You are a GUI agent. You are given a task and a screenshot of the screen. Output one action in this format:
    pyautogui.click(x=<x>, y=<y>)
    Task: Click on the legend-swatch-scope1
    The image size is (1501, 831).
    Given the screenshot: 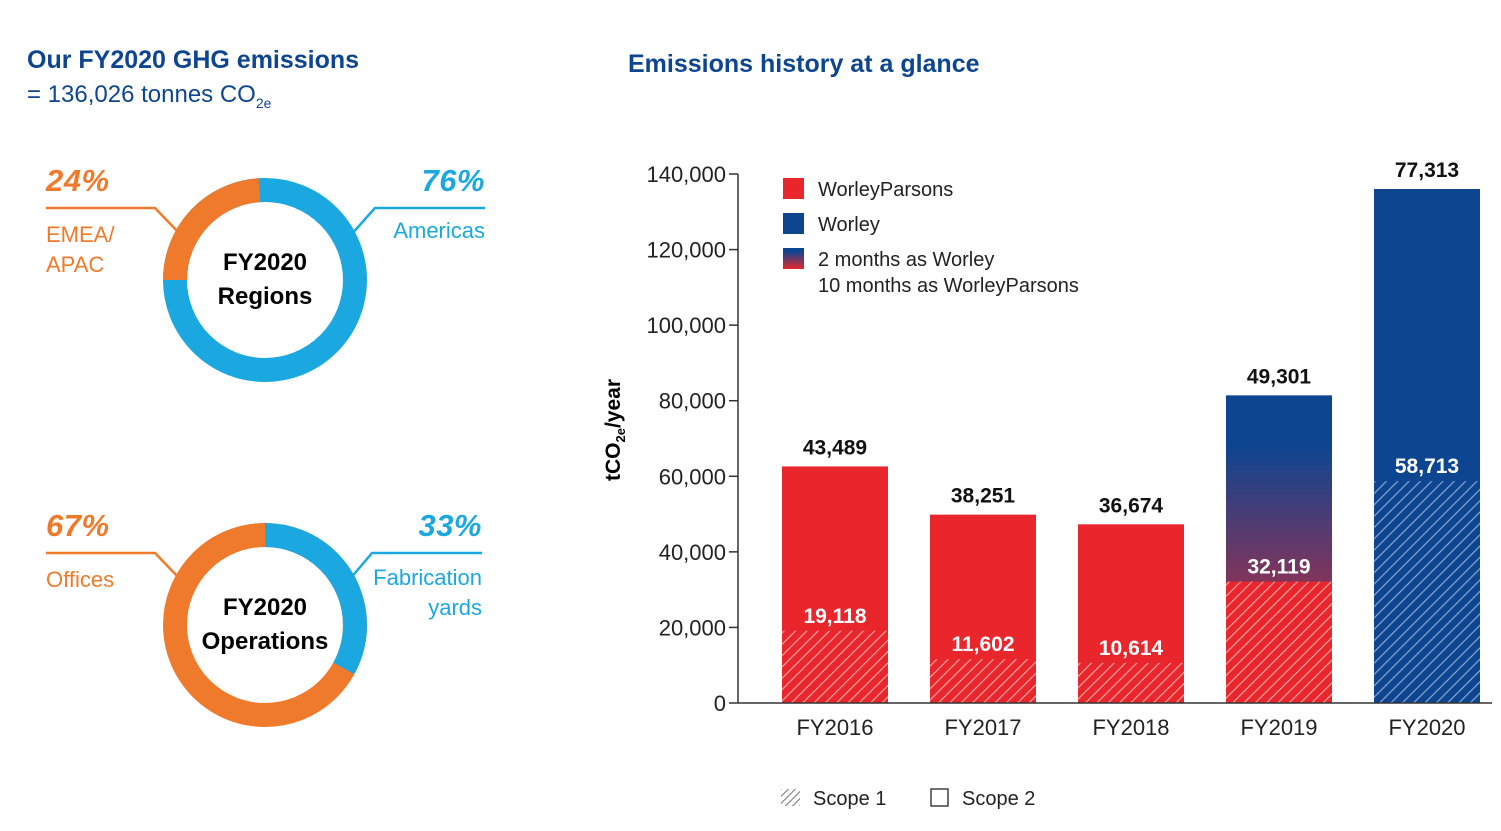 What is the action you would take?
    pyautogui.click(x=790, y=797)
    